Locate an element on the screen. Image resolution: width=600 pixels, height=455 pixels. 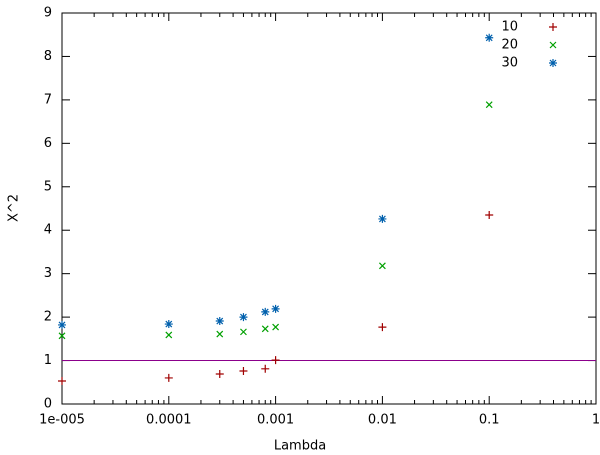
x-tick-label: 0.1 is located at coordinates (489, 420).